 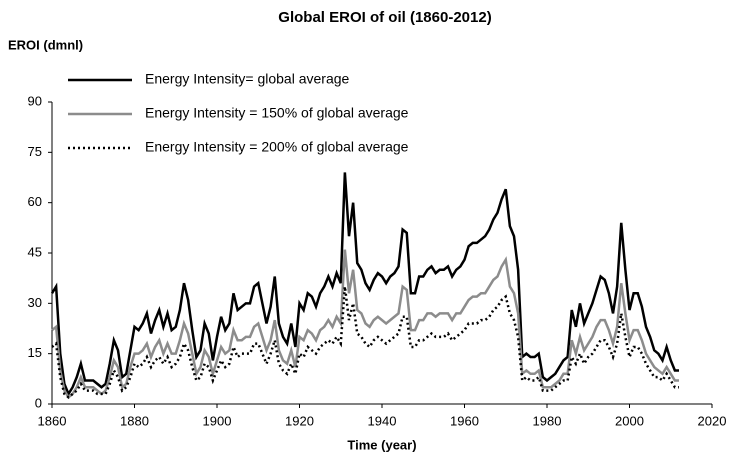 I want to click on x-tick-label: 2020, so click(x=712, y=420).